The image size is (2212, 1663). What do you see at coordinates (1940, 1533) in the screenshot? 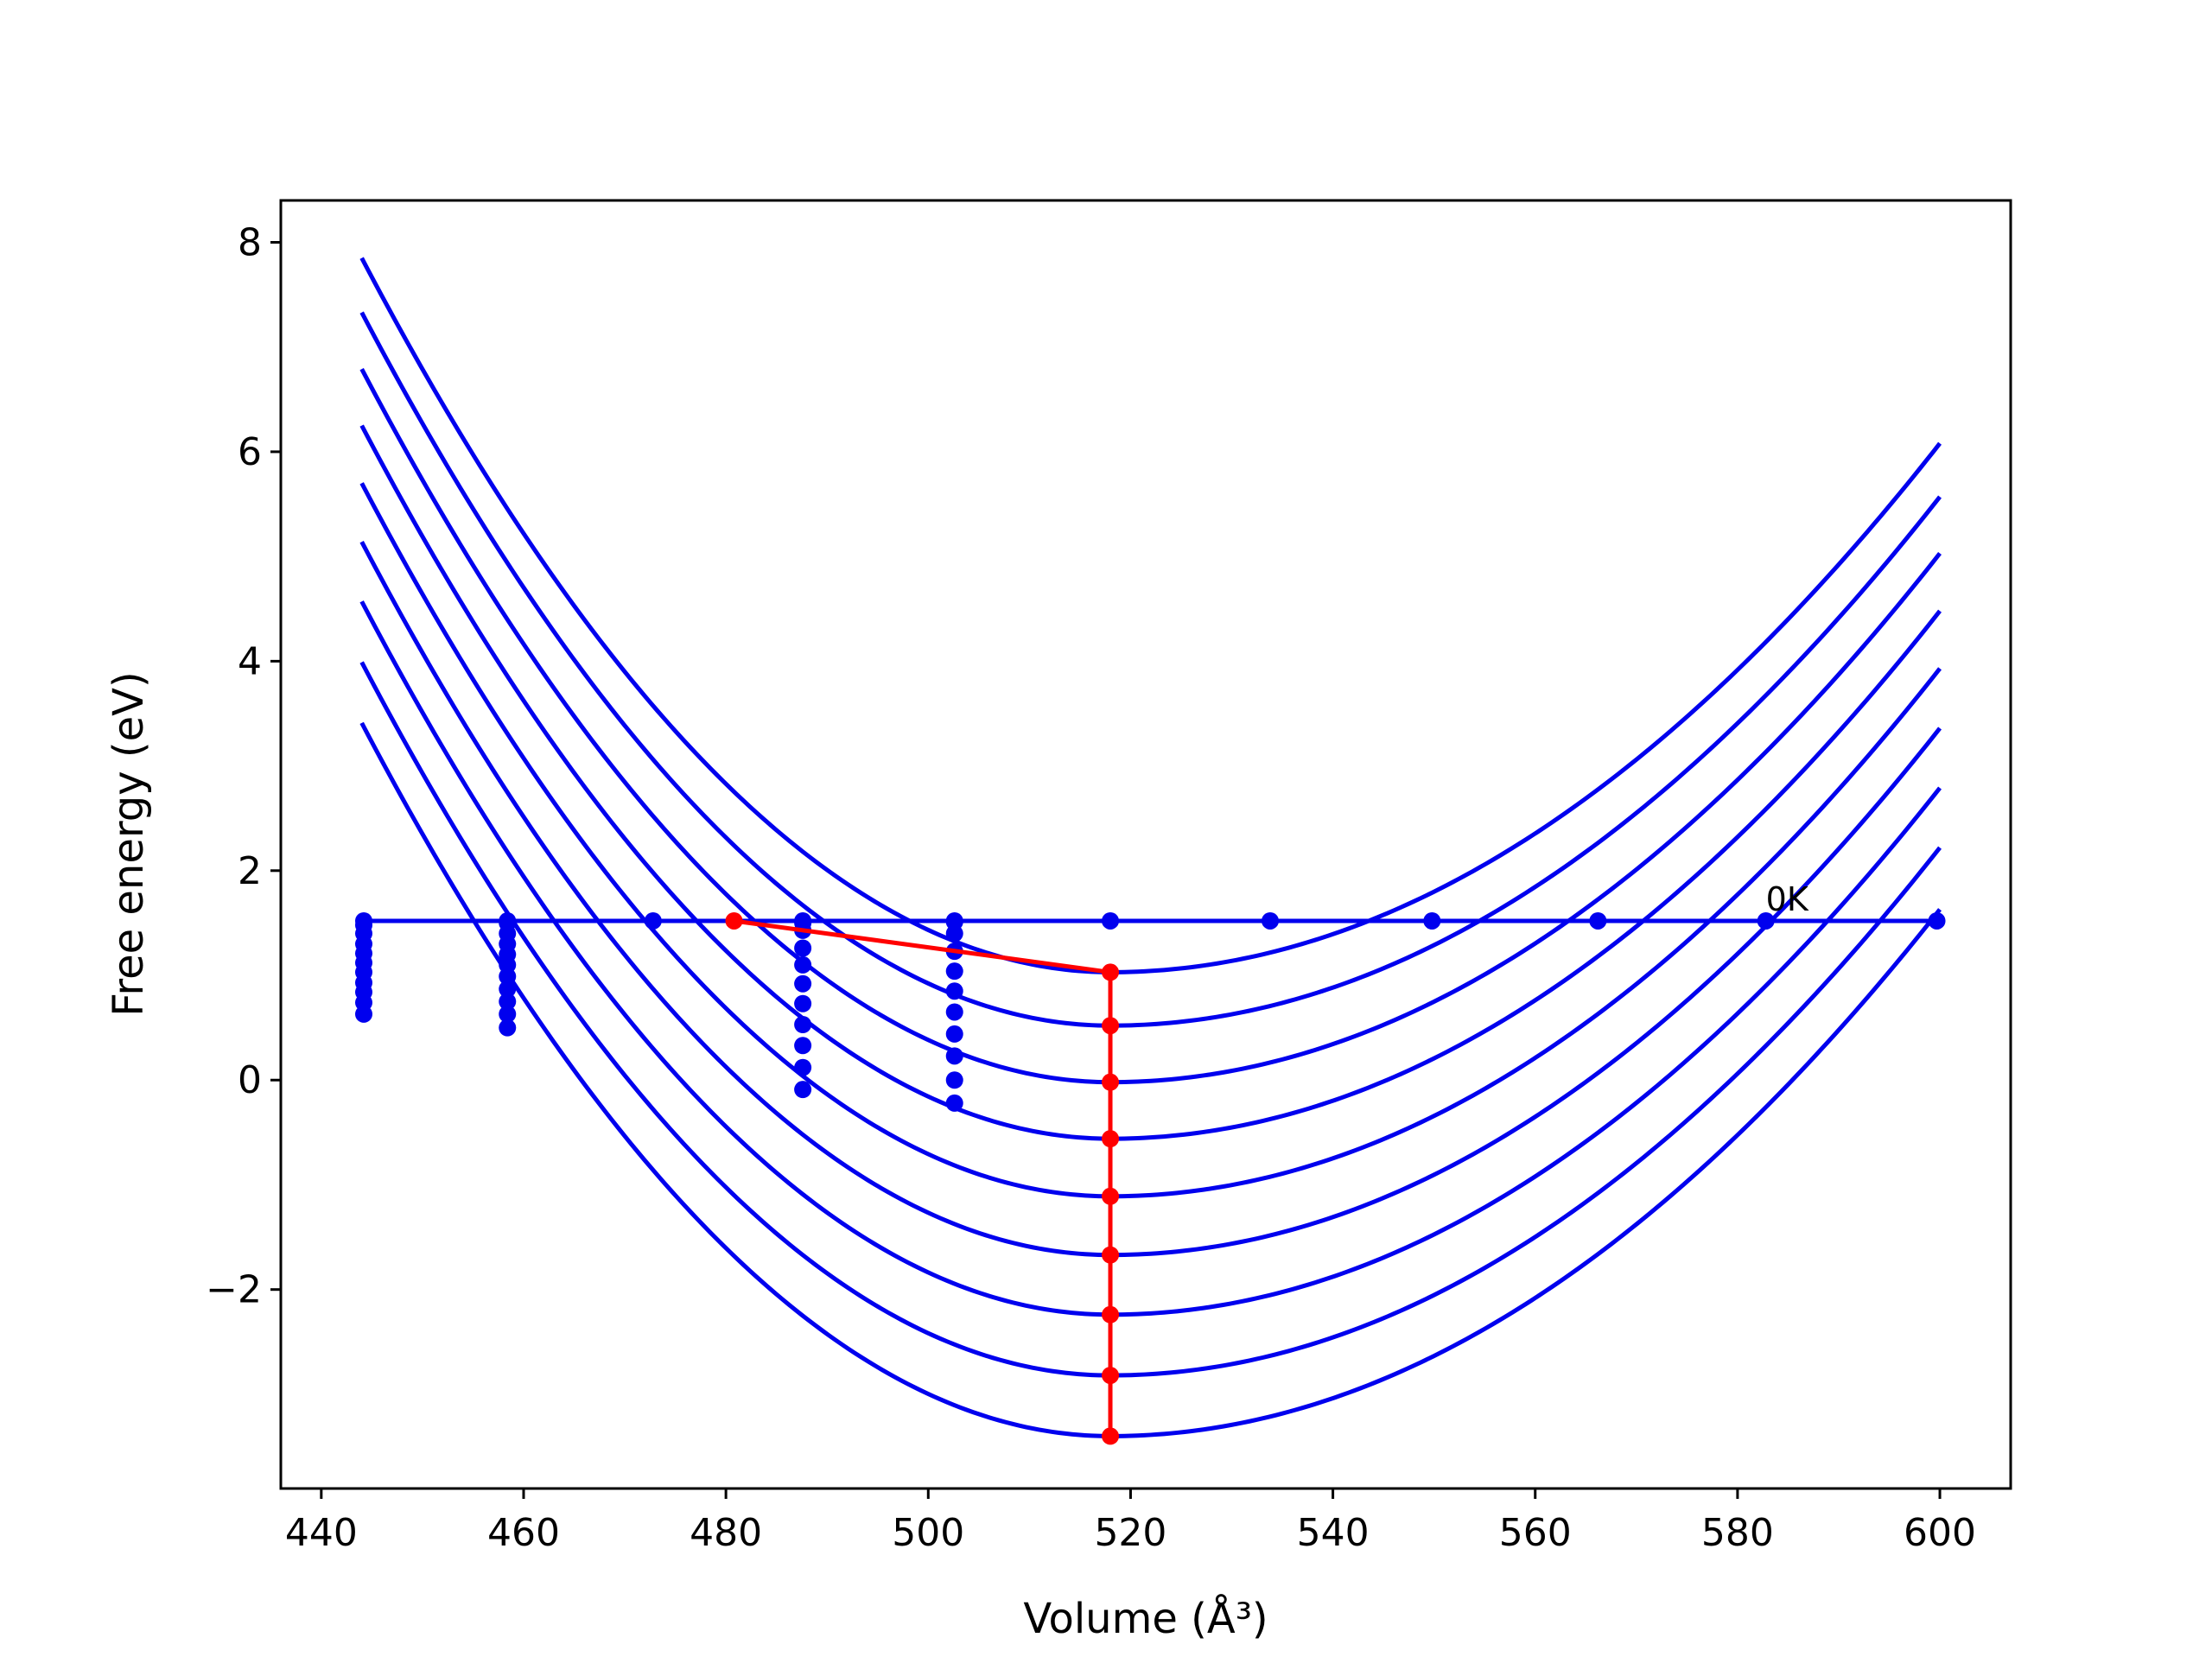
I see `x-tick-label: 600` at bounding box center [1940, 1533].